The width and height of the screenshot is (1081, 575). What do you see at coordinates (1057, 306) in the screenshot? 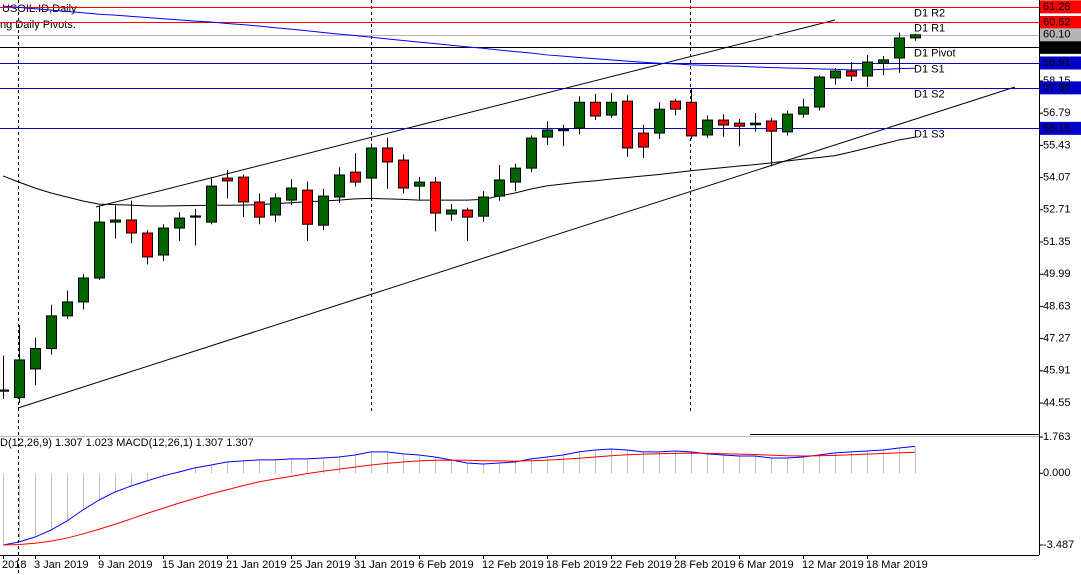
I see `y-tick-label: 48.63` at bounding box center [1057, 306].